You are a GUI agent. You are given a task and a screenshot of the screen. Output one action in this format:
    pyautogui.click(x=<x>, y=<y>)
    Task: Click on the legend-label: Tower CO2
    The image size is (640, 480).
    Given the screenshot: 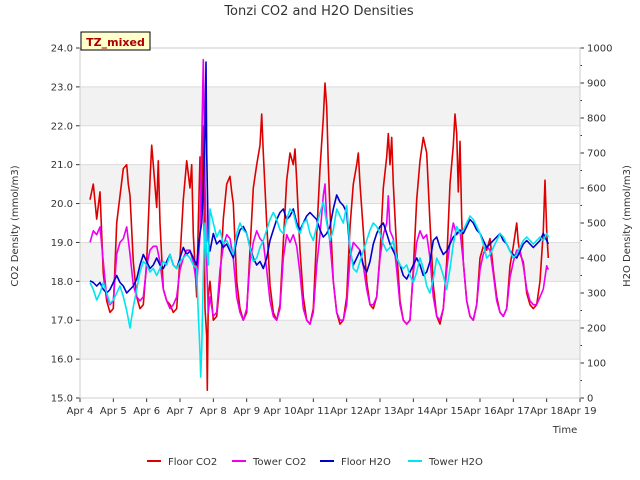 What is the action you would take?
    pyautogui.click(x=279, y=462)
    